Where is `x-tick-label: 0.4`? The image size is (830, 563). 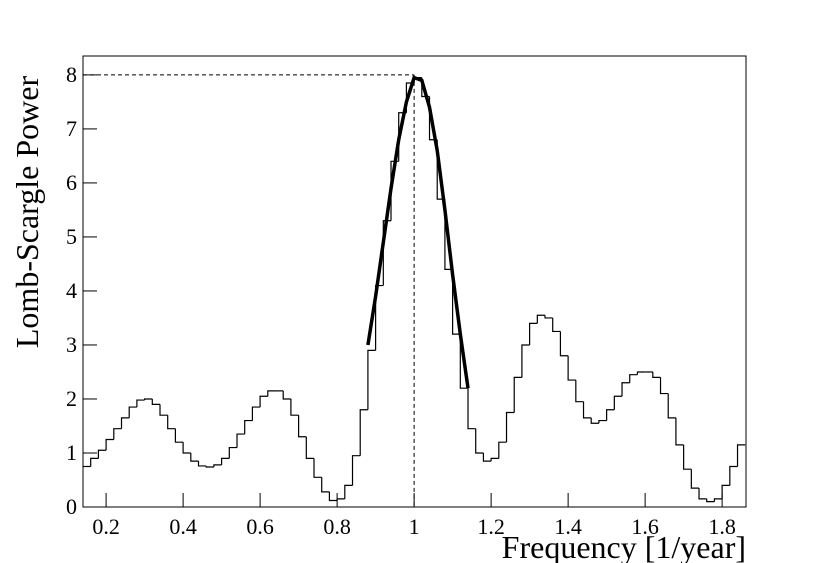 x-tick-label: 0.4 is located at coordinates (183, 526).